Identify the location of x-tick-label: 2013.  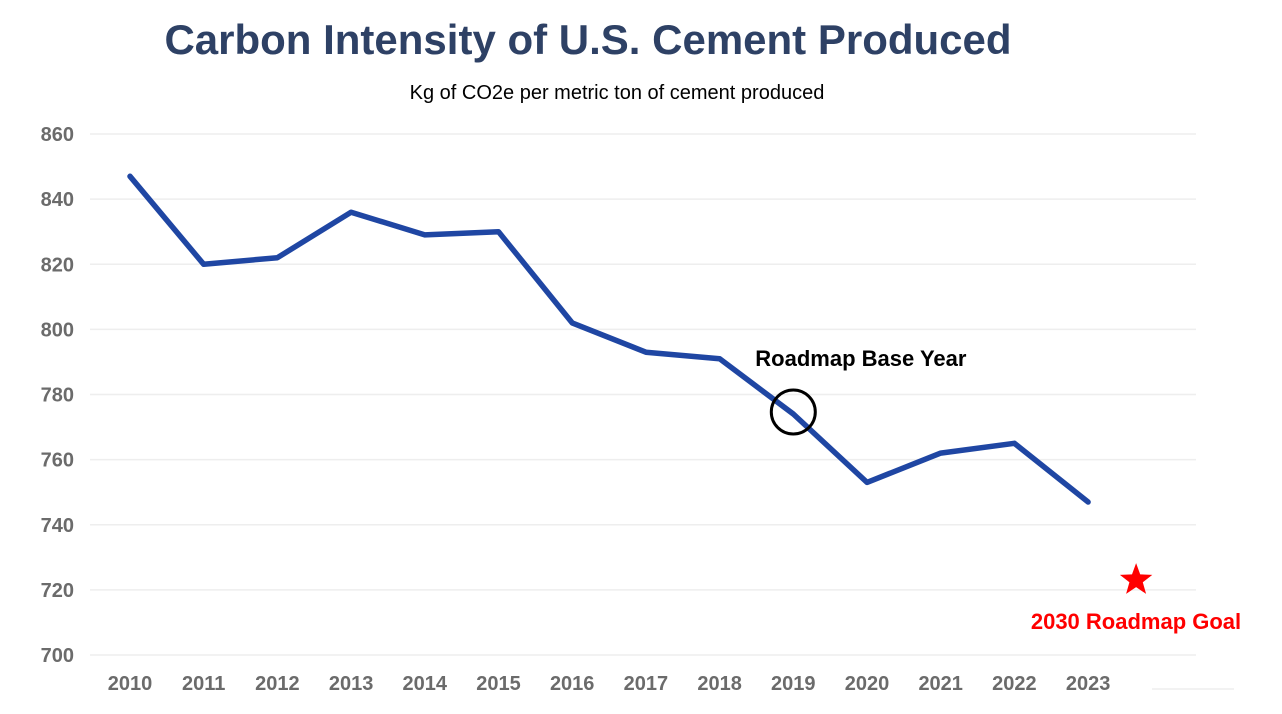
(351, 684).